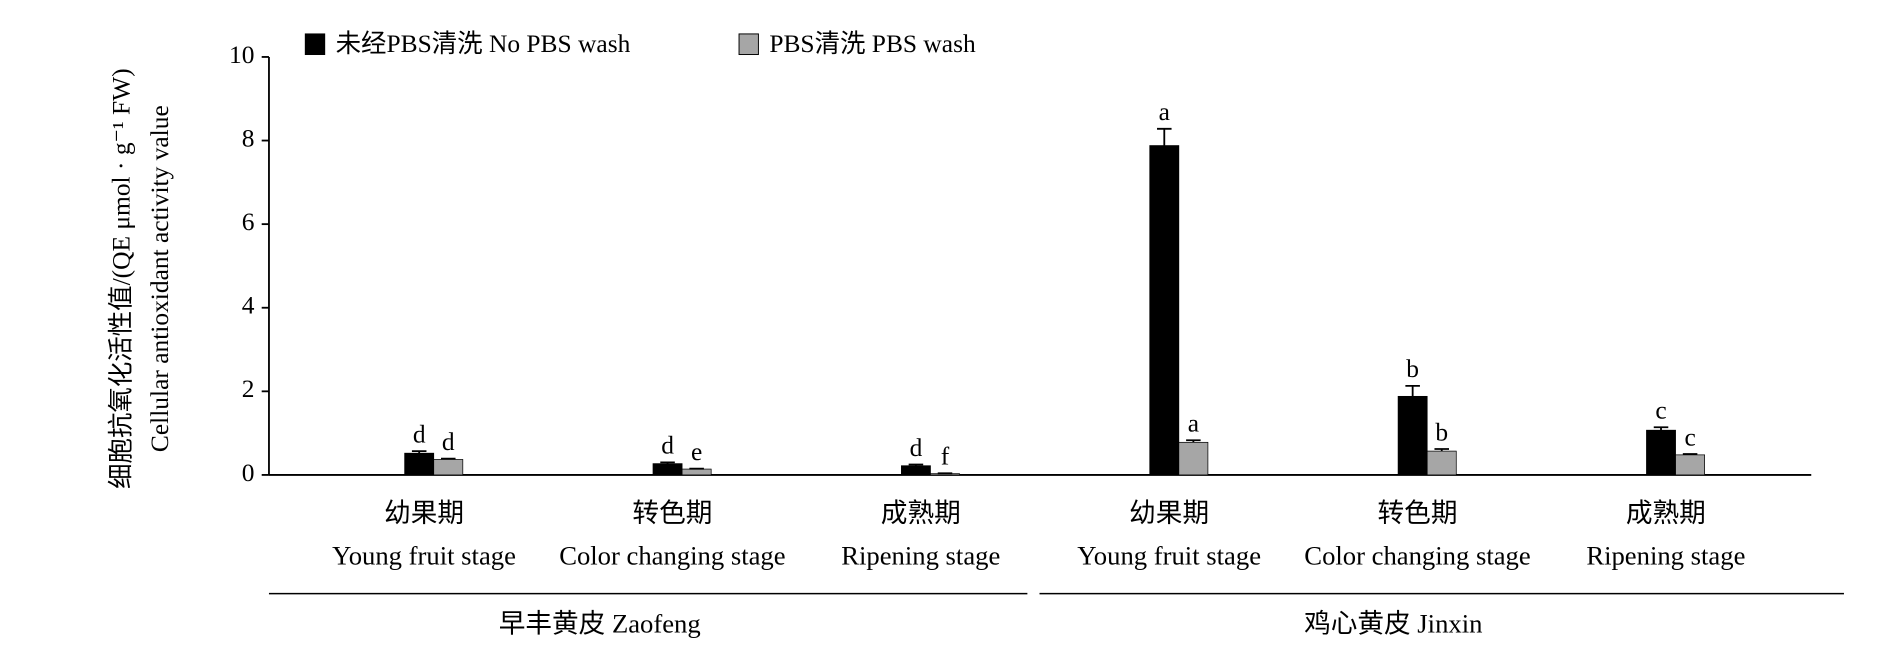 This screenshot has width=1890, height=650. What do you see at coordinates (248, 137) in the screenshot?
I see `y-tick-label: 8` at bounding box center [248, 137].